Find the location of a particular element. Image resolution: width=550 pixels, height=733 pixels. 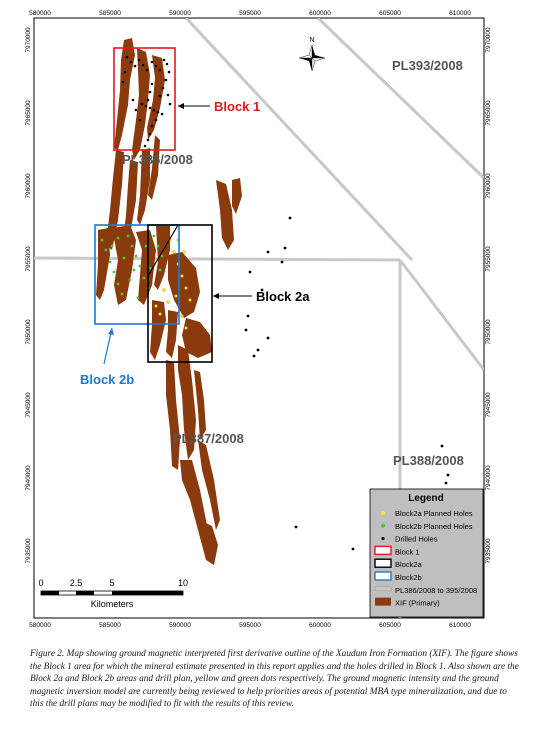

block1-outline is located at coordinates (144, 99).